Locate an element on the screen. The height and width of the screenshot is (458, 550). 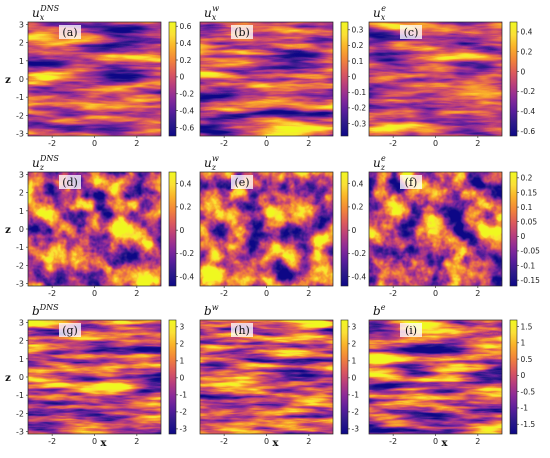
panel-tag: (b) is located at coordinates (242, 32).